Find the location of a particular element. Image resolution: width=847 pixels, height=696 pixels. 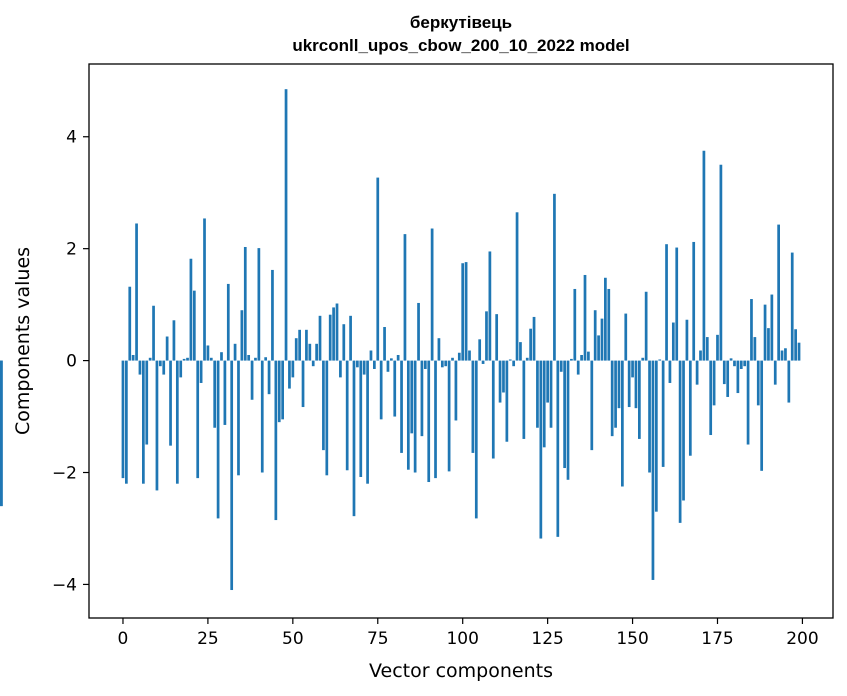

x-tick-label: 150 is located at coordinates (632, 639).